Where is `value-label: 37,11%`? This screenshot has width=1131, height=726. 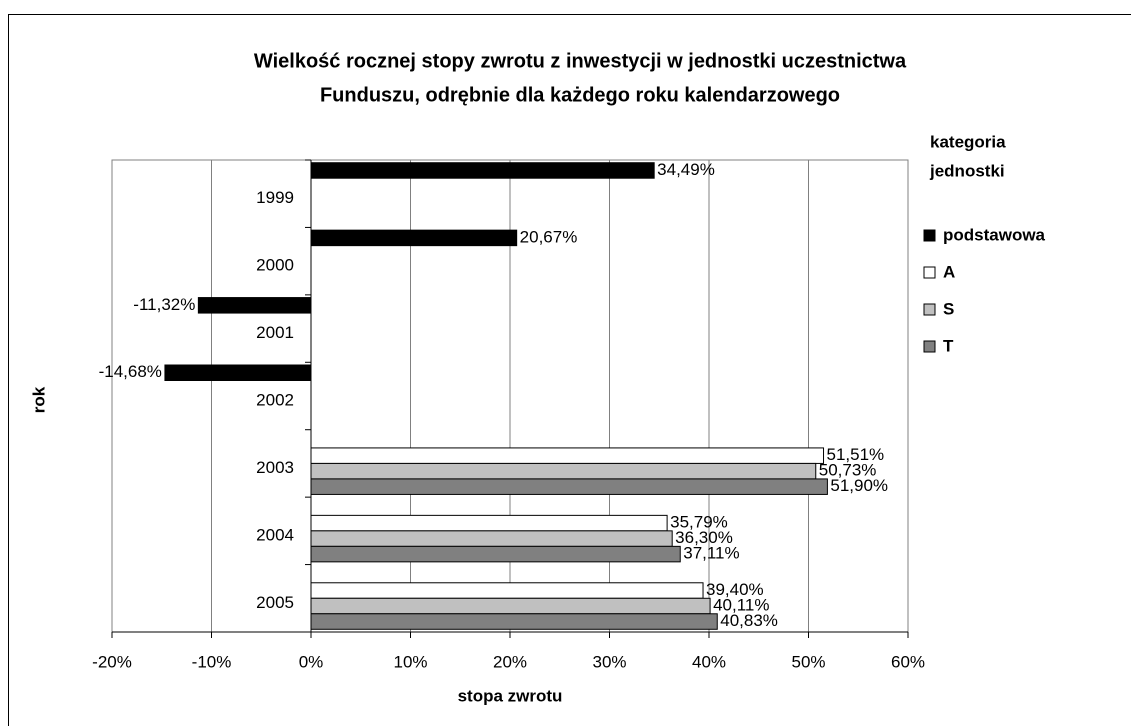 value-label: 37,11% is located at coordinates (711, 553).